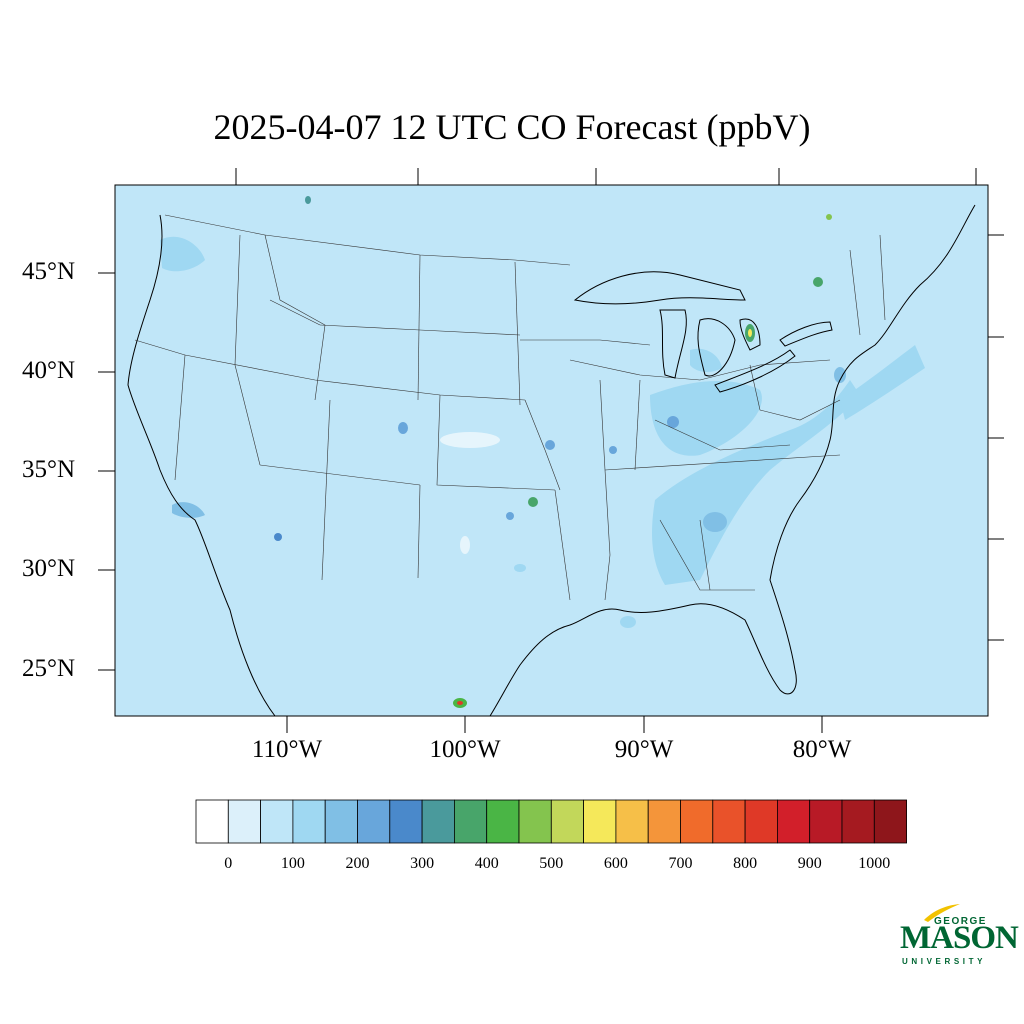 The image size is (1024, 1024). Describe the element at coordinates (470, 440) in the screenshot. I see `co-patch-kansas-clear` at that location.